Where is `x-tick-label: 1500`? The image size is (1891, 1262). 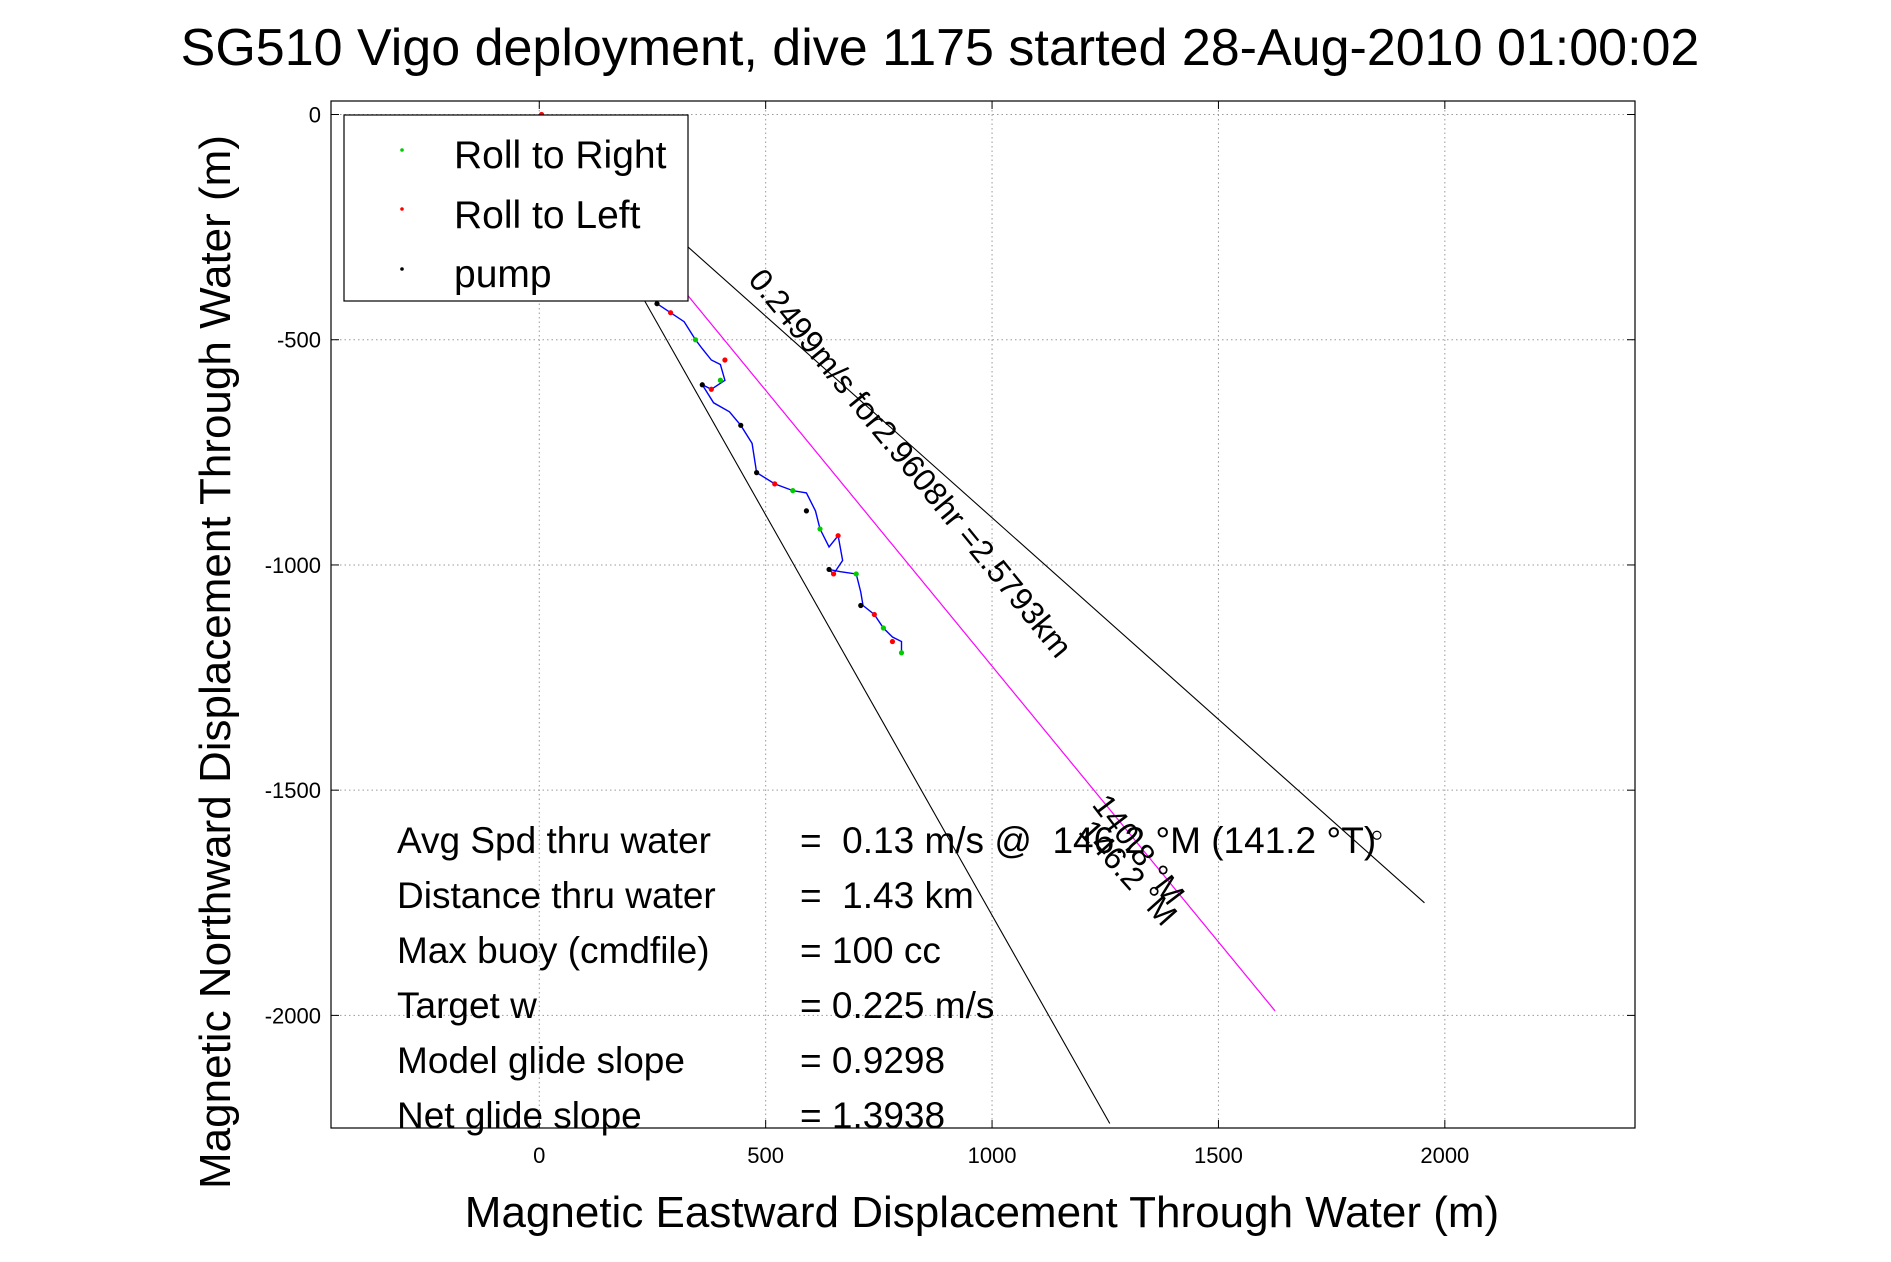 x-tick-label: 1500 is located at coordinates (1218, 1155).